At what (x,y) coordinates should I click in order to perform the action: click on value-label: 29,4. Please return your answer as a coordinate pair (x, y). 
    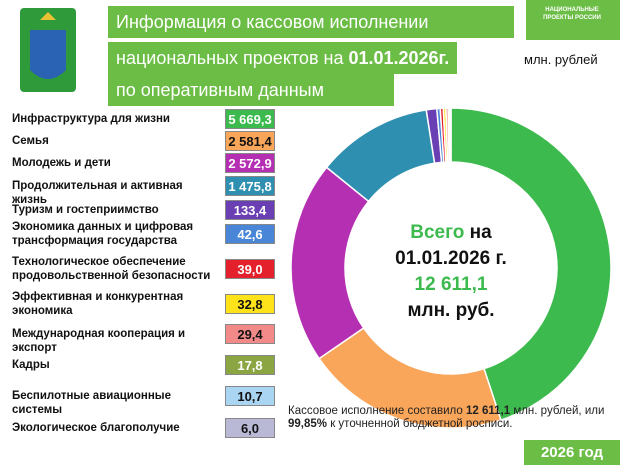
    Looking at the image, I should click on (250, 334).